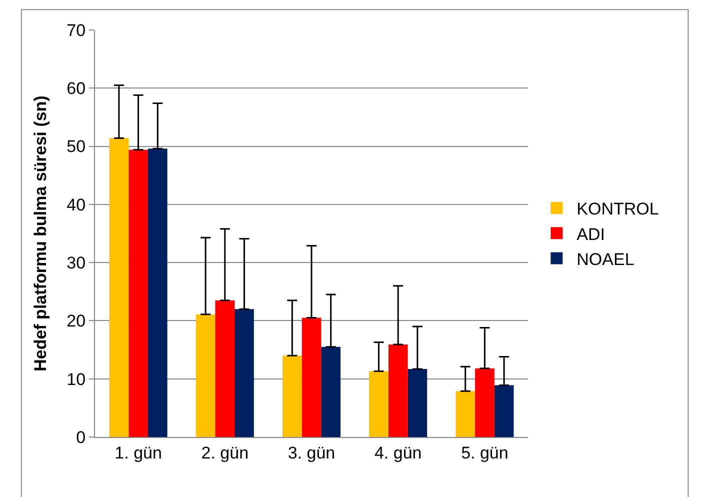  I want to click on y-axis-title: Hedef platformu bulma süresi (sn), so click(40, 234).